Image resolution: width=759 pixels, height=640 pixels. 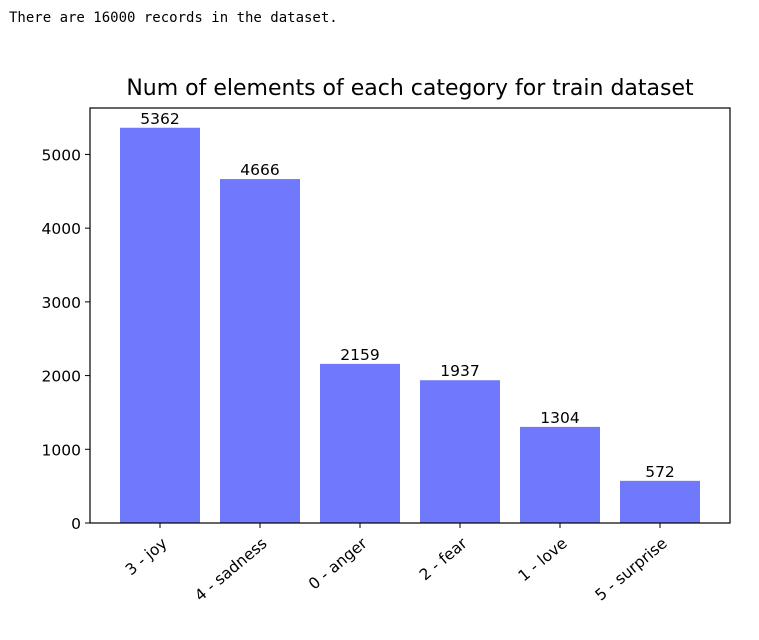 What do you see at coordinates (61, 229) in the screenshot?
I see `y-tick-label: 4000` at bounding box center [61, 229].